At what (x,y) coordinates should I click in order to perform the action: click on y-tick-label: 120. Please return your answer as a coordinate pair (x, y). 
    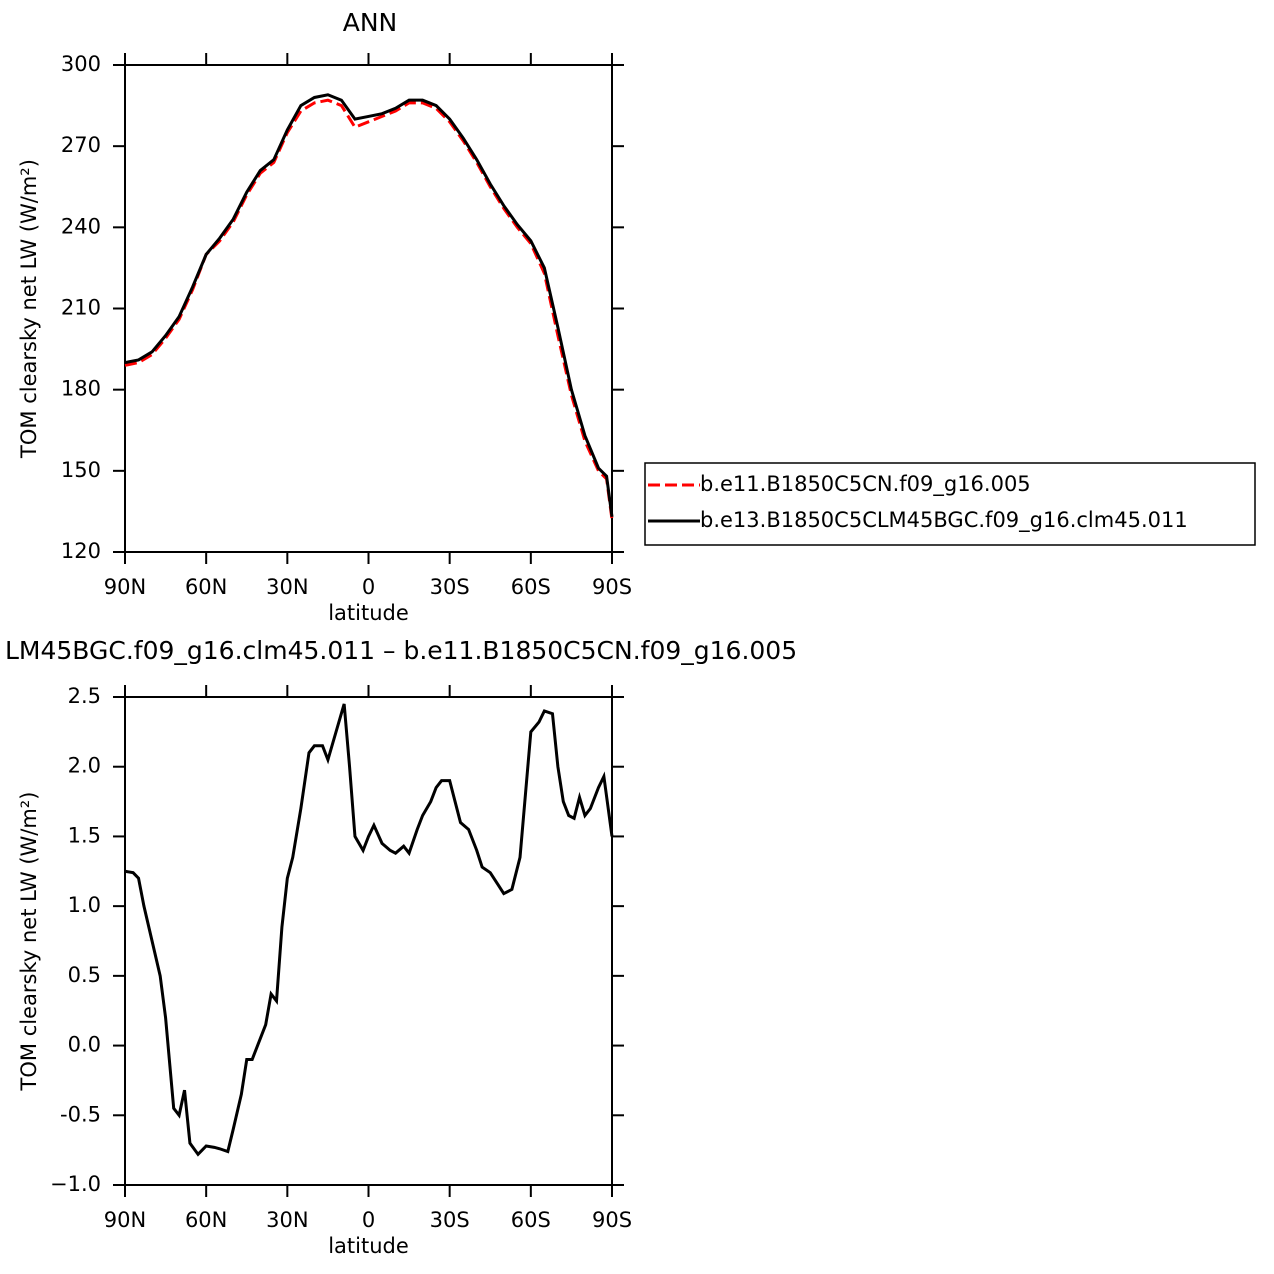
    Looking at the image, I should click on (81, 551).